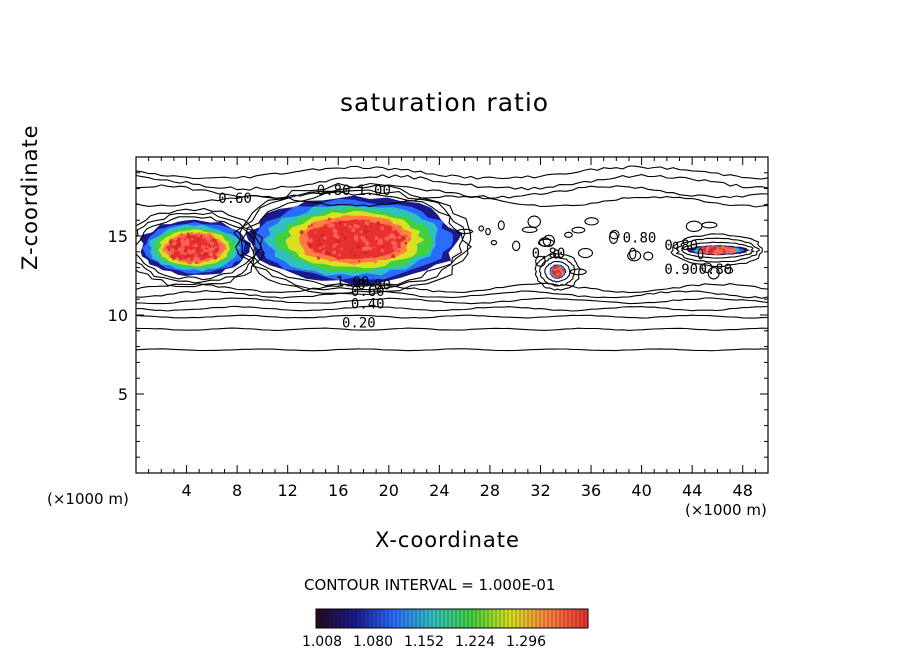  Describe the element at coordinates (641, 490) in the screenshot. I see `x-tick-label: 40` at that location.